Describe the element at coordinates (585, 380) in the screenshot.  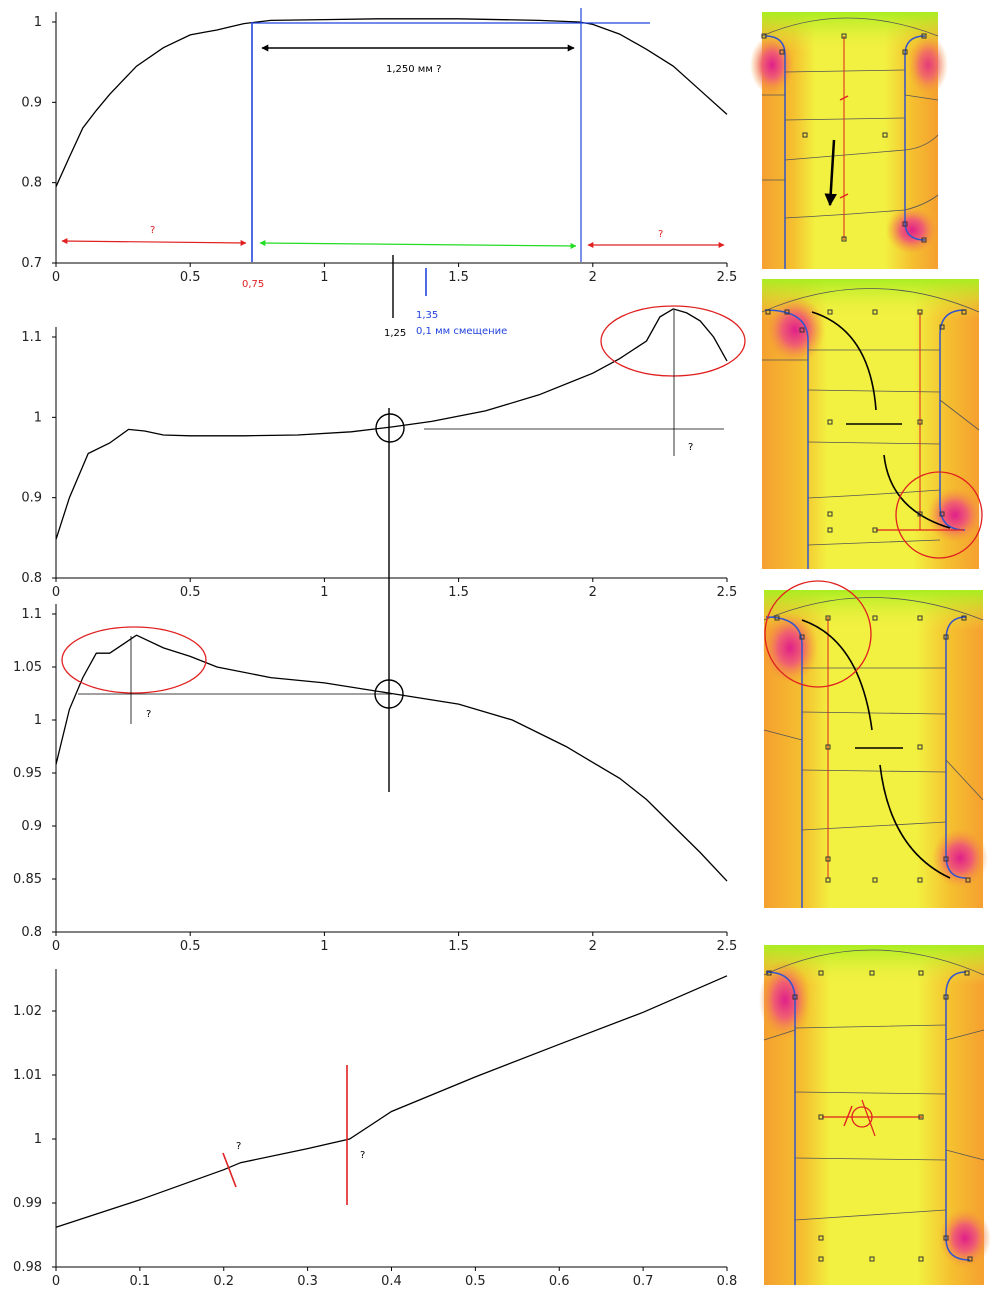
I see `chart2-annotations: ?` at that location.